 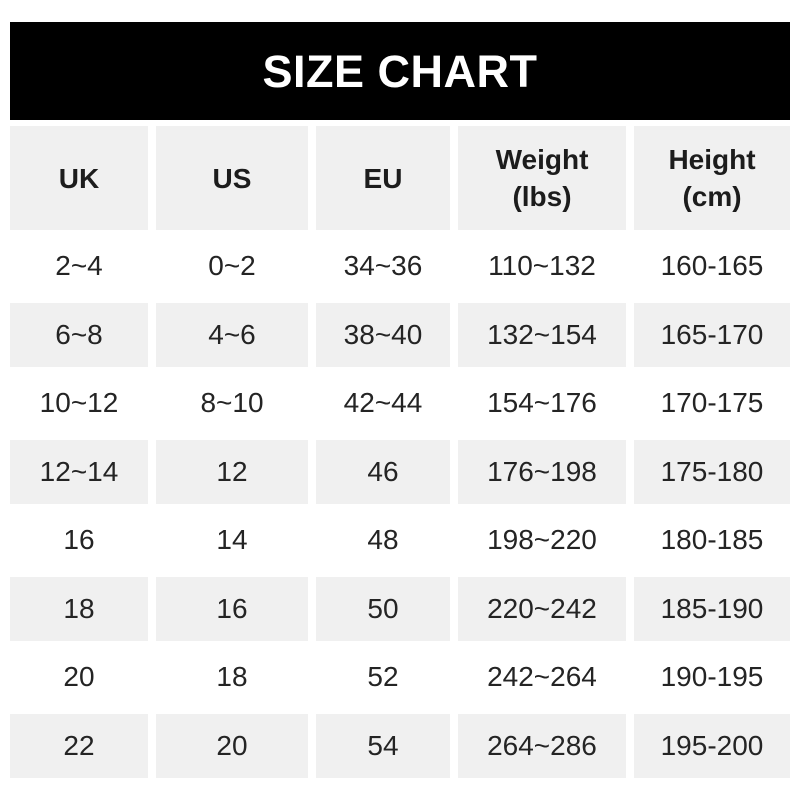 I want to click on cell-height-row4: 175-180, so click(x=712, y=471).